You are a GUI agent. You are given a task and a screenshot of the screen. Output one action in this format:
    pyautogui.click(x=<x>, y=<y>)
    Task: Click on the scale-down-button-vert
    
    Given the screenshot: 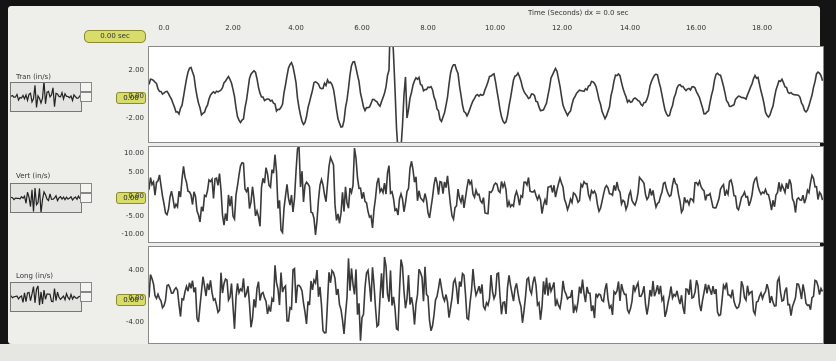 What is the action you would take?
    pyautogui.click(x=86, y=198)
    